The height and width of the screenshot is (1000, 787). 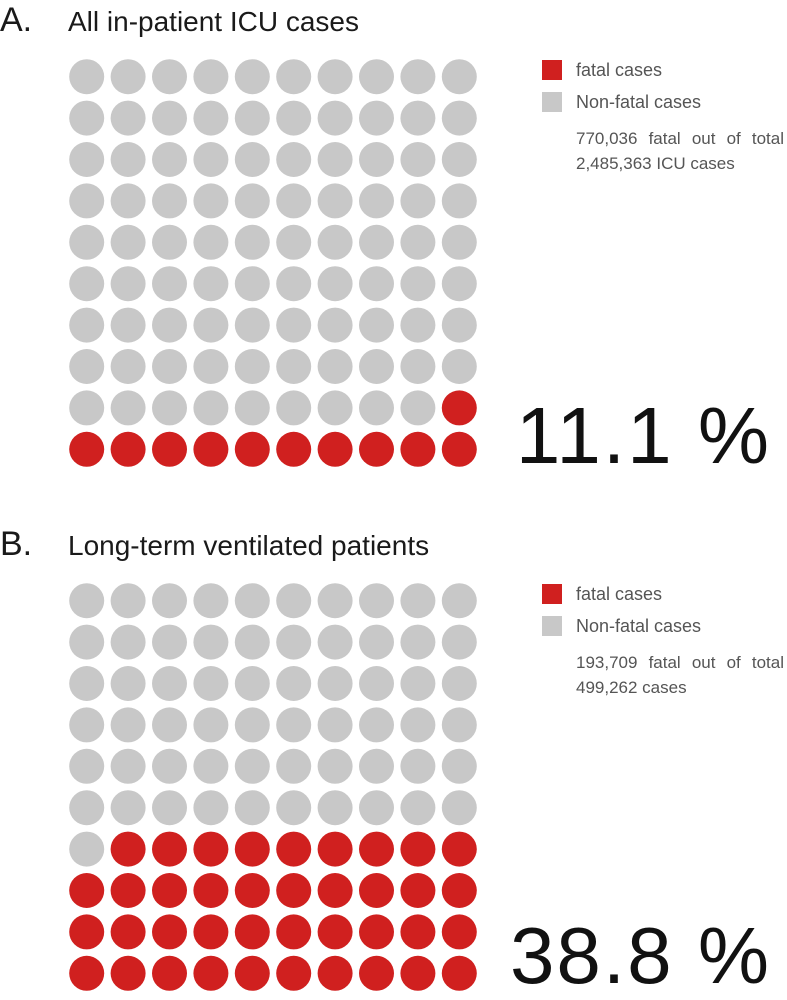 I want to click on panel-title: All in-patient ICU cases, so click(x=214, y=21).